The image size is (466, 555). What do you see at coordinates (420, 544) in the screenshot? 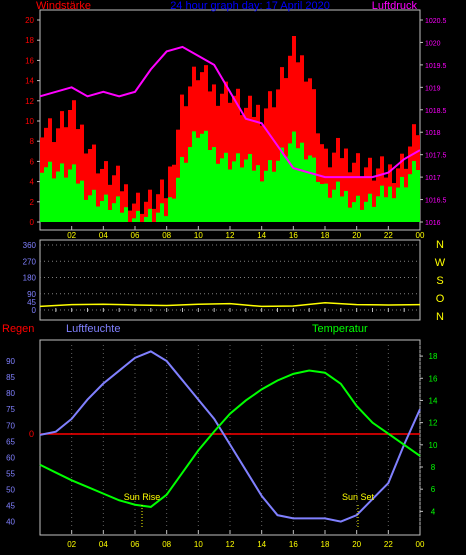
I see `time-tick-label: 00` at bounding box center [420, 544].